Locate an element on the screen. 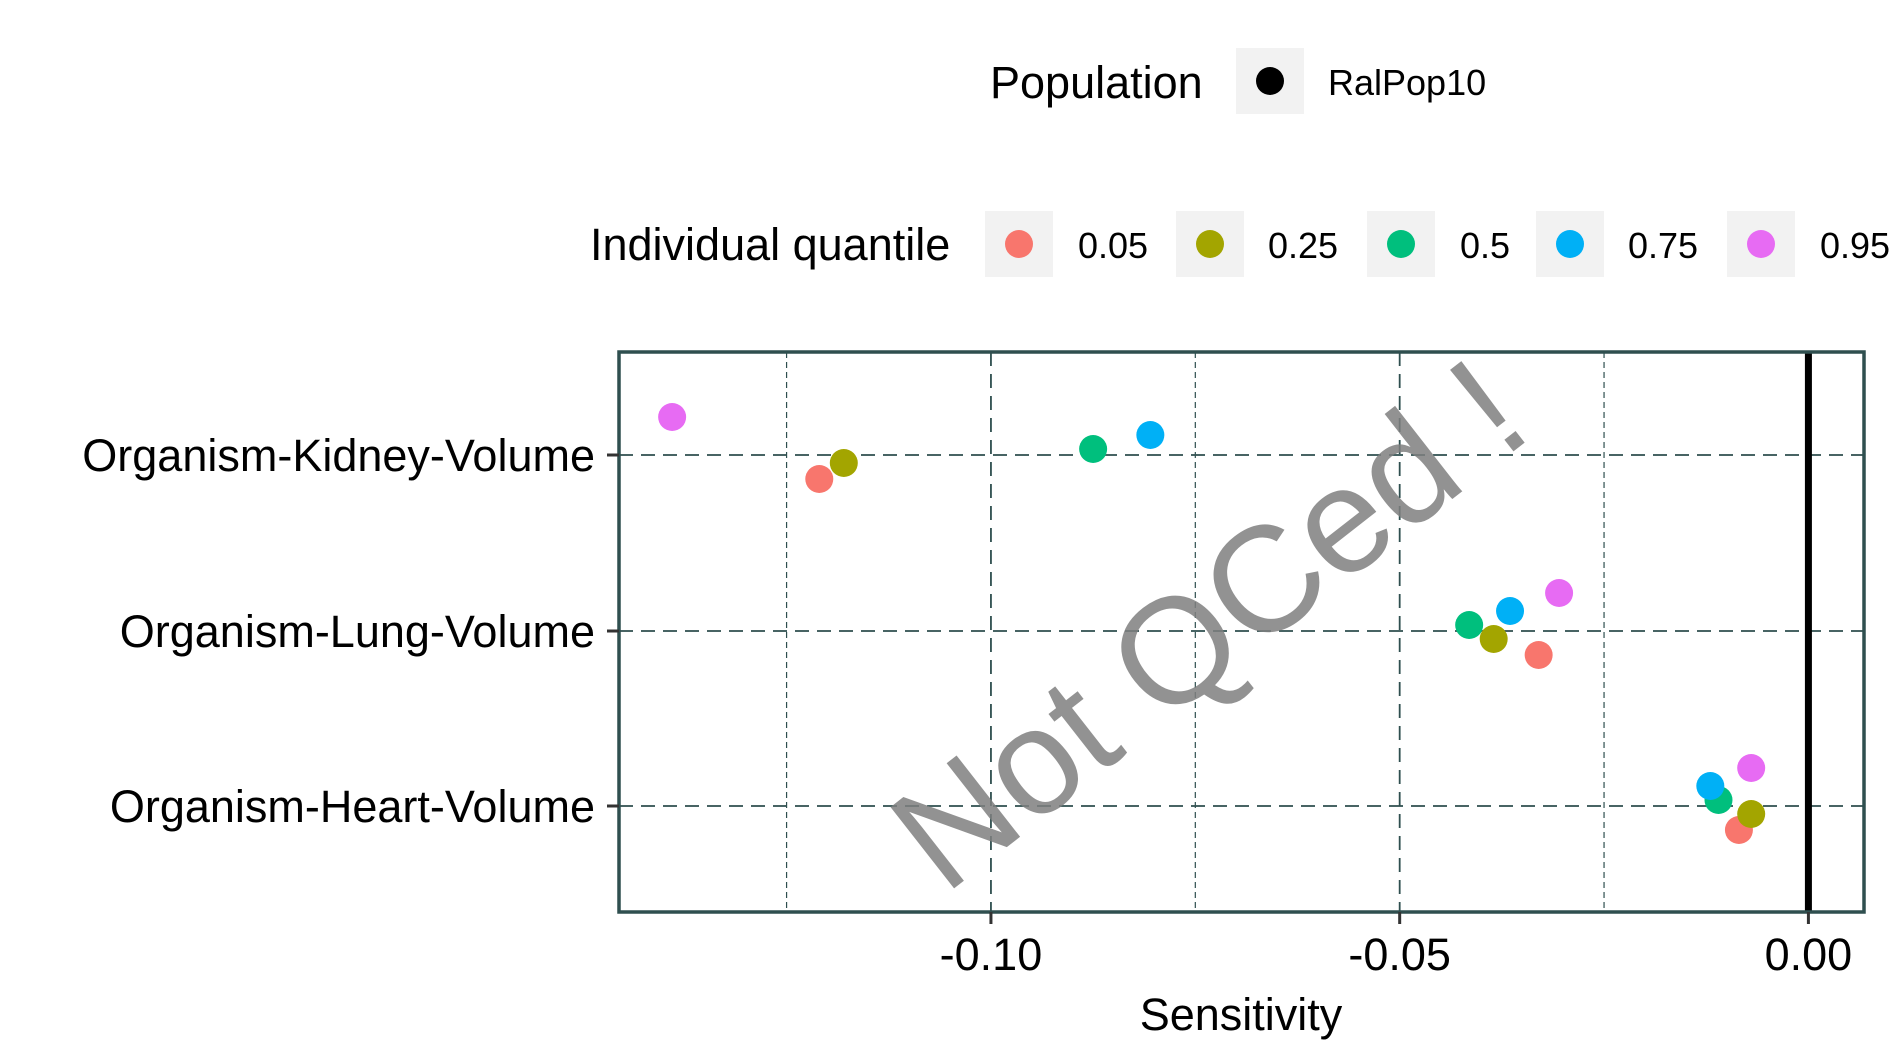 This screenshot has height=1062, width=1889. x-axis-tick-label: -0.10 is located at coordinates (991, 954).